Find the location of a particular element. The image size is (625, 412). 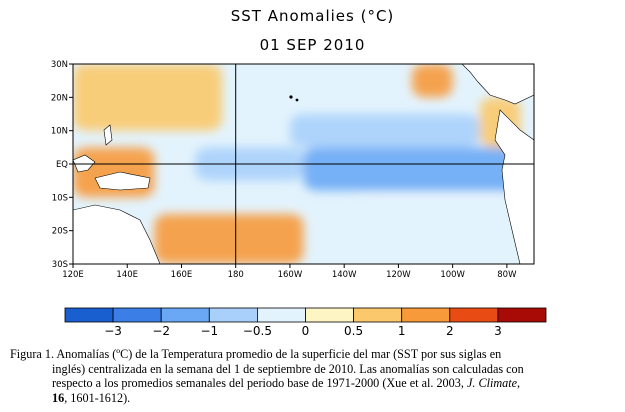

y-tick-label: 20S is located at coordinates (60, 232).